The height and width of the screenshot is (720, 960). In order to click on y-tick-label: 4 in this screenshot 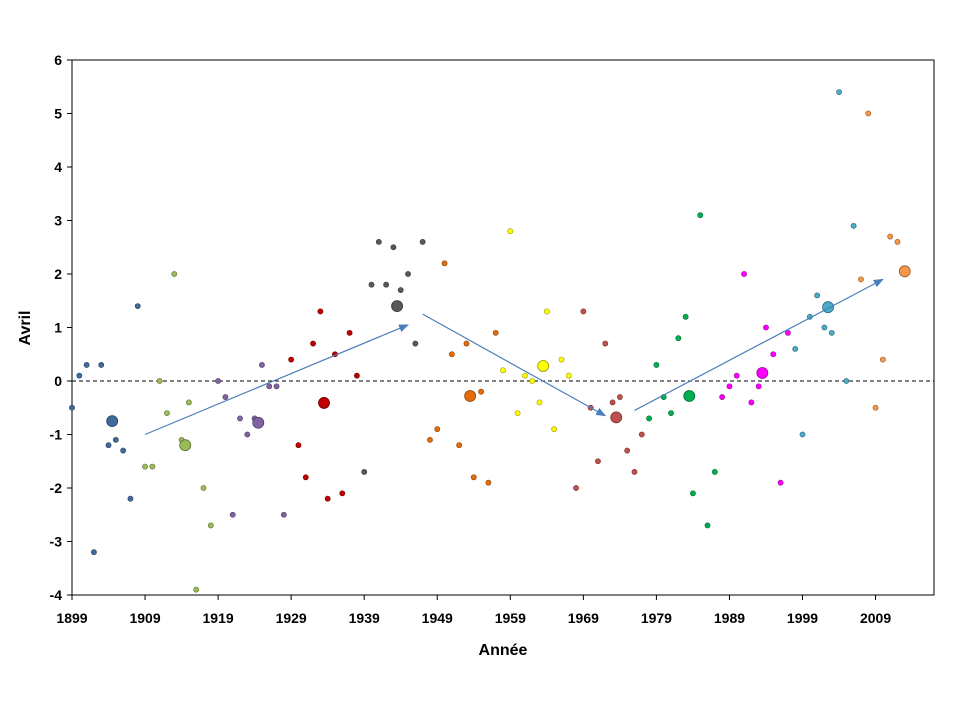, I will do `click(58, 167)`.